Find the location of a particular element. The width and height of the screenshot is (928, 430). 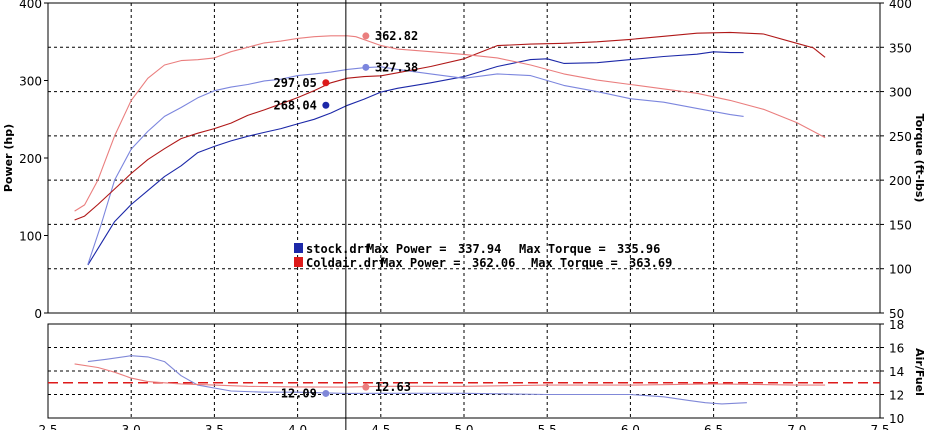

legend-file-stock: stock.drf is located at coordinates (338, 249).